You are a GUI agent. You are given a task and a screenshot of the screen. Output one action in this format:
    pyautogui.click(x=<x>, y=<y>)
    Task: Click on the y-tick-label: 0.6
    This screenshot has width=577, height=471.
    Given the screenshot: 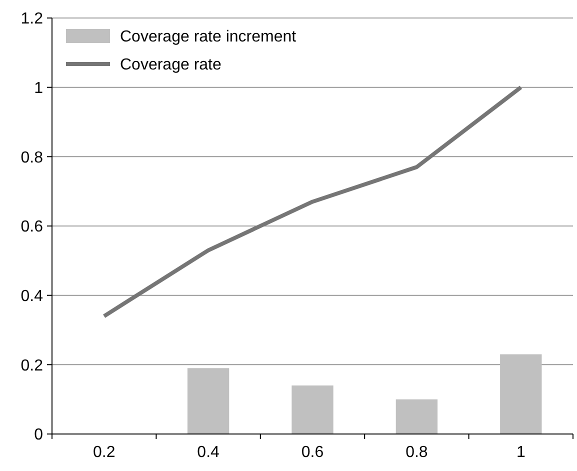 What is the action you would take?
    pyautogui.click(x=32, y=227)
    